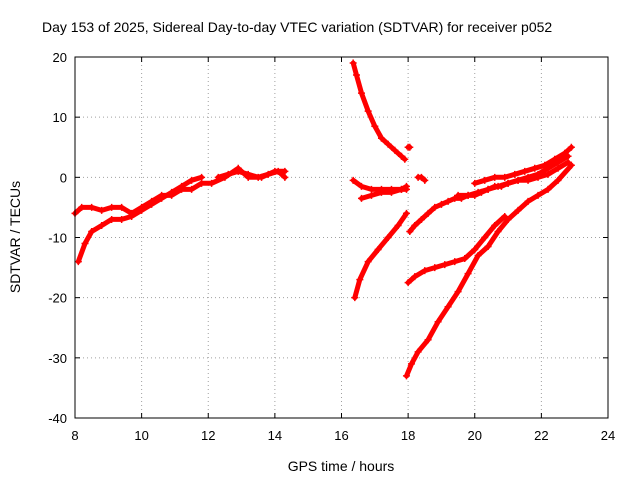 Image resolution: width=640 pixels, height=480 pixels. I want to click on y-tick-label: 0, so click(63, 177).